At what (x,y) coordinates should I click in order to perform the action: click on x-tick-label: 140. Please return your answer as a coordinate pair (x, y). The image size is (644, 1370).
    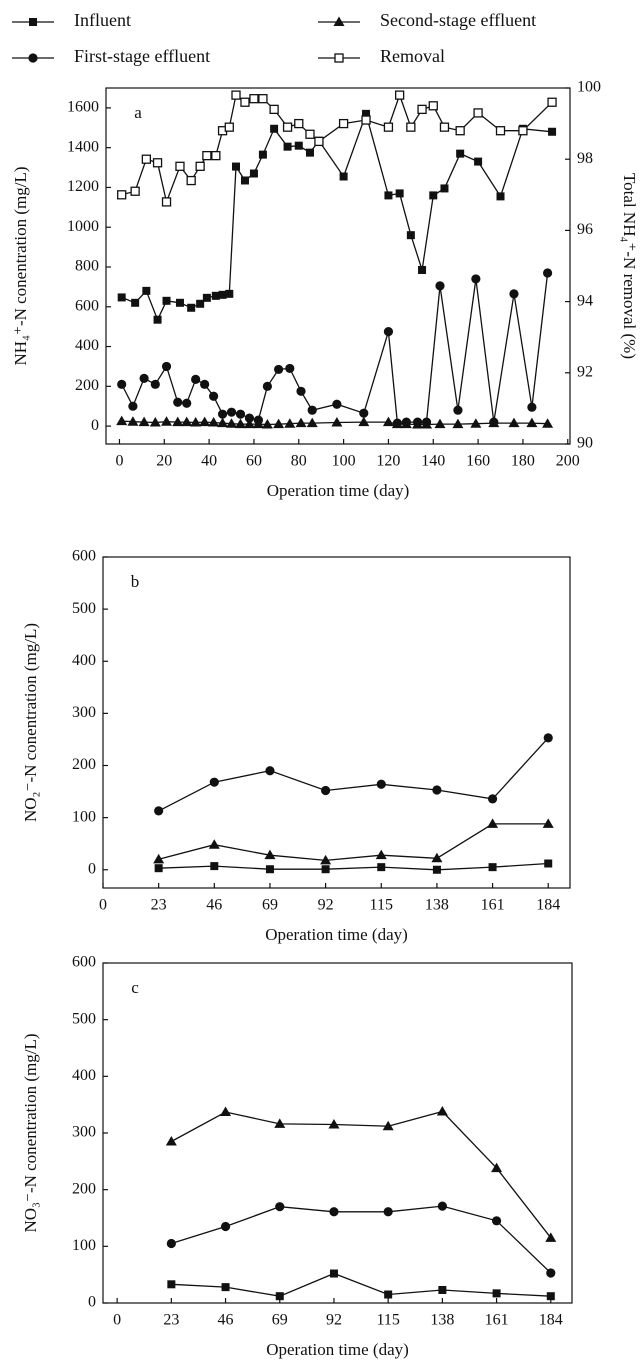
    Looking at the image, I should click on (433, 461).